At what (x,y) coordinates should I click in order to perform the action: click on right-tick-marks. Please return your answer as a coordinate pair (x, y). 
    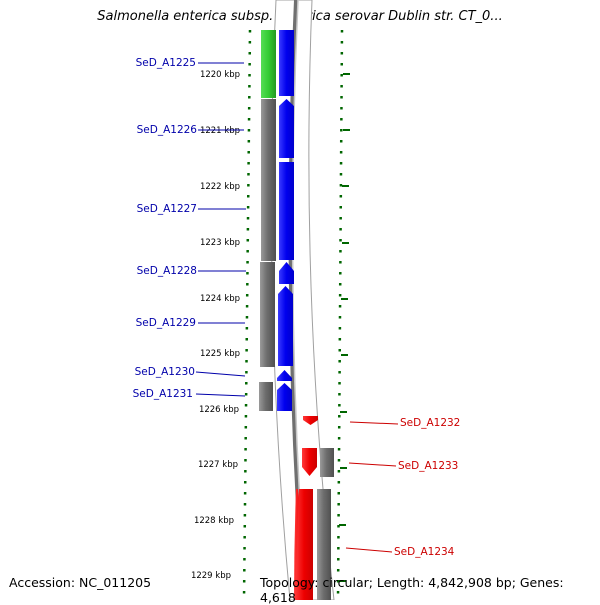
    Looking at the image, I should click on (344, 327).